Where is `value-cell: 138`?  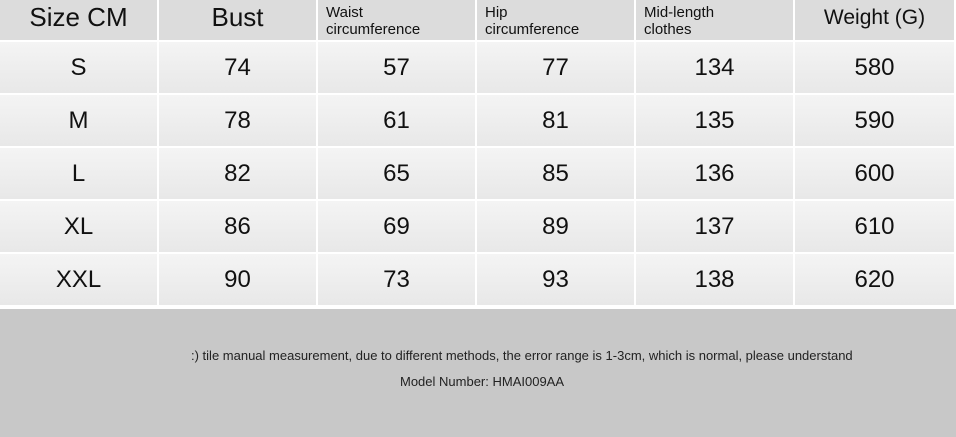 value-cell: 138 is located at coordinates (714, 279).